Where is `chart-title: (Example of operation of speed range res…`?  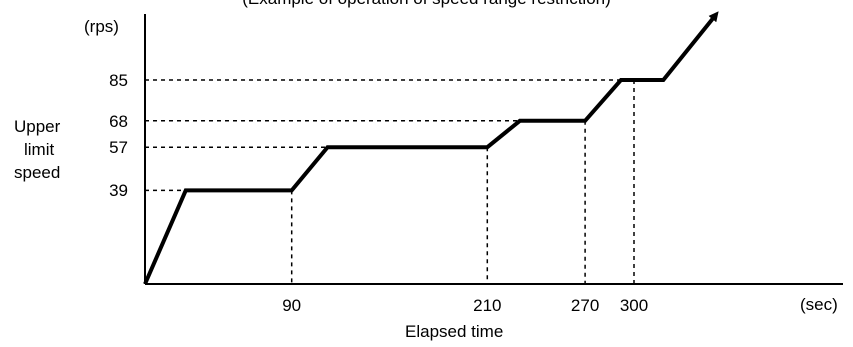 chart-title: (Example of operation of speed range res… is located at coordinates (426, 4).